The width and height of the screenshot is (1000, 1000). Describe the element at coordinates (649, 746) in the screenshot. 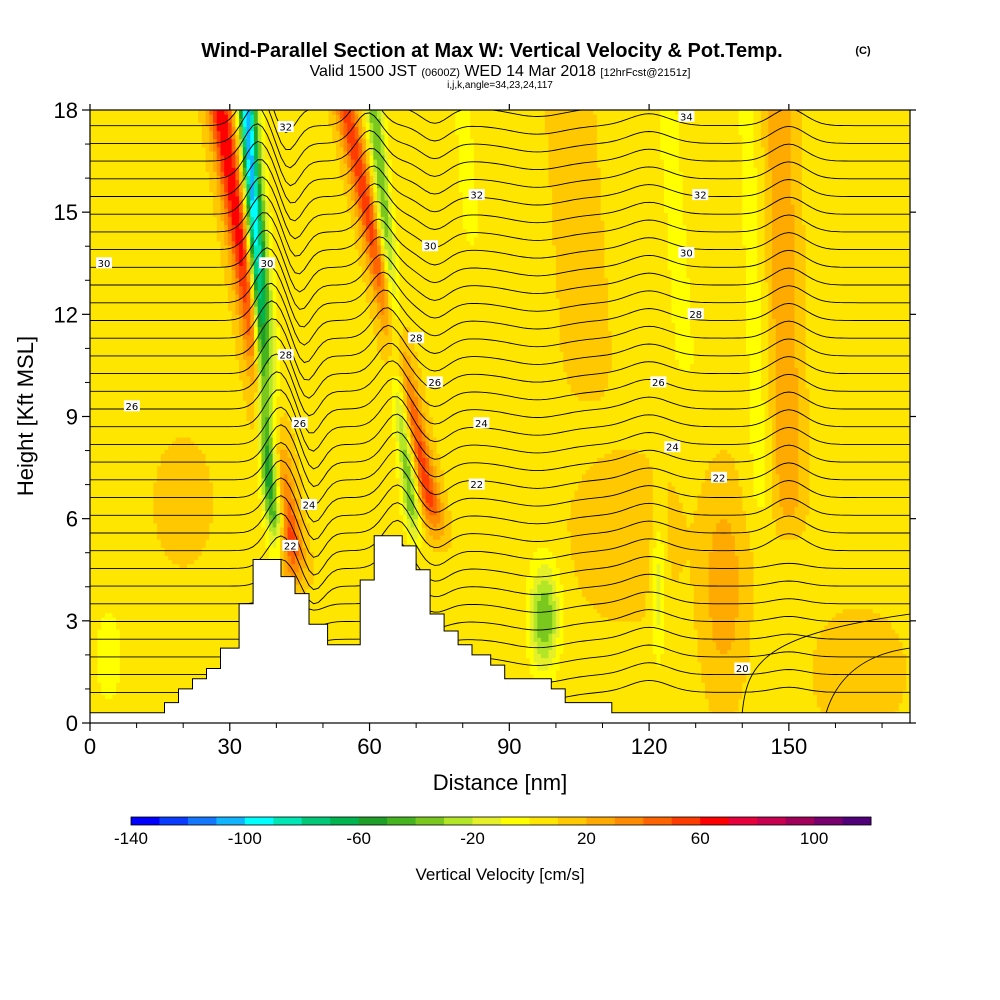

I see `x-tick-label: 120` at that location.